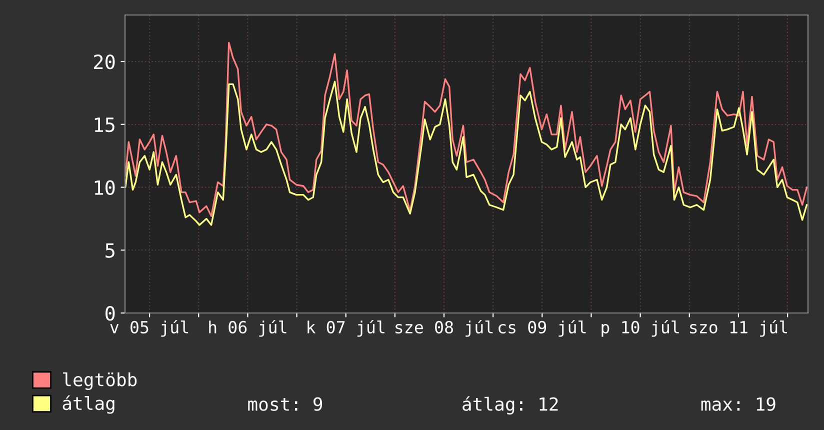  What do you see at coordinates (444, 328) in the screenshot?
I see `x-tick-label: sze 08 júl` at bounding box center [444, 328].